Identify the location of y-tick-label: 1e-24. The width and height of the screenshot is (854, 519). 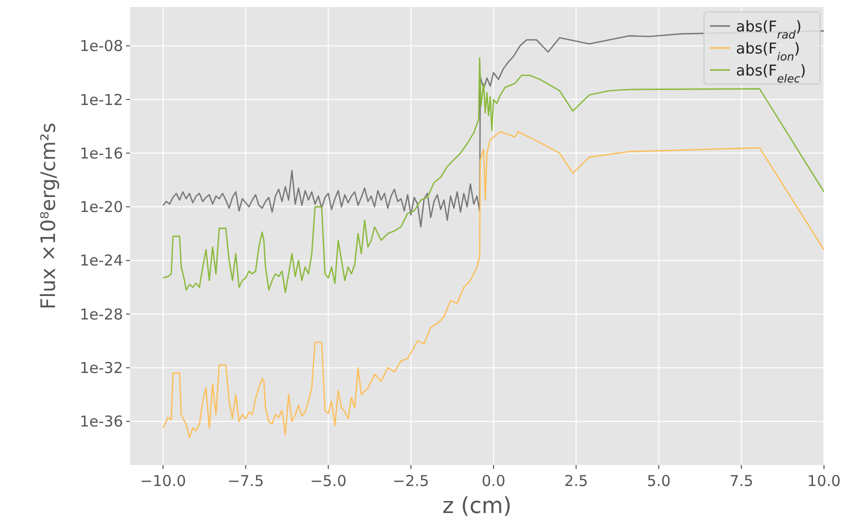
(101, 261).